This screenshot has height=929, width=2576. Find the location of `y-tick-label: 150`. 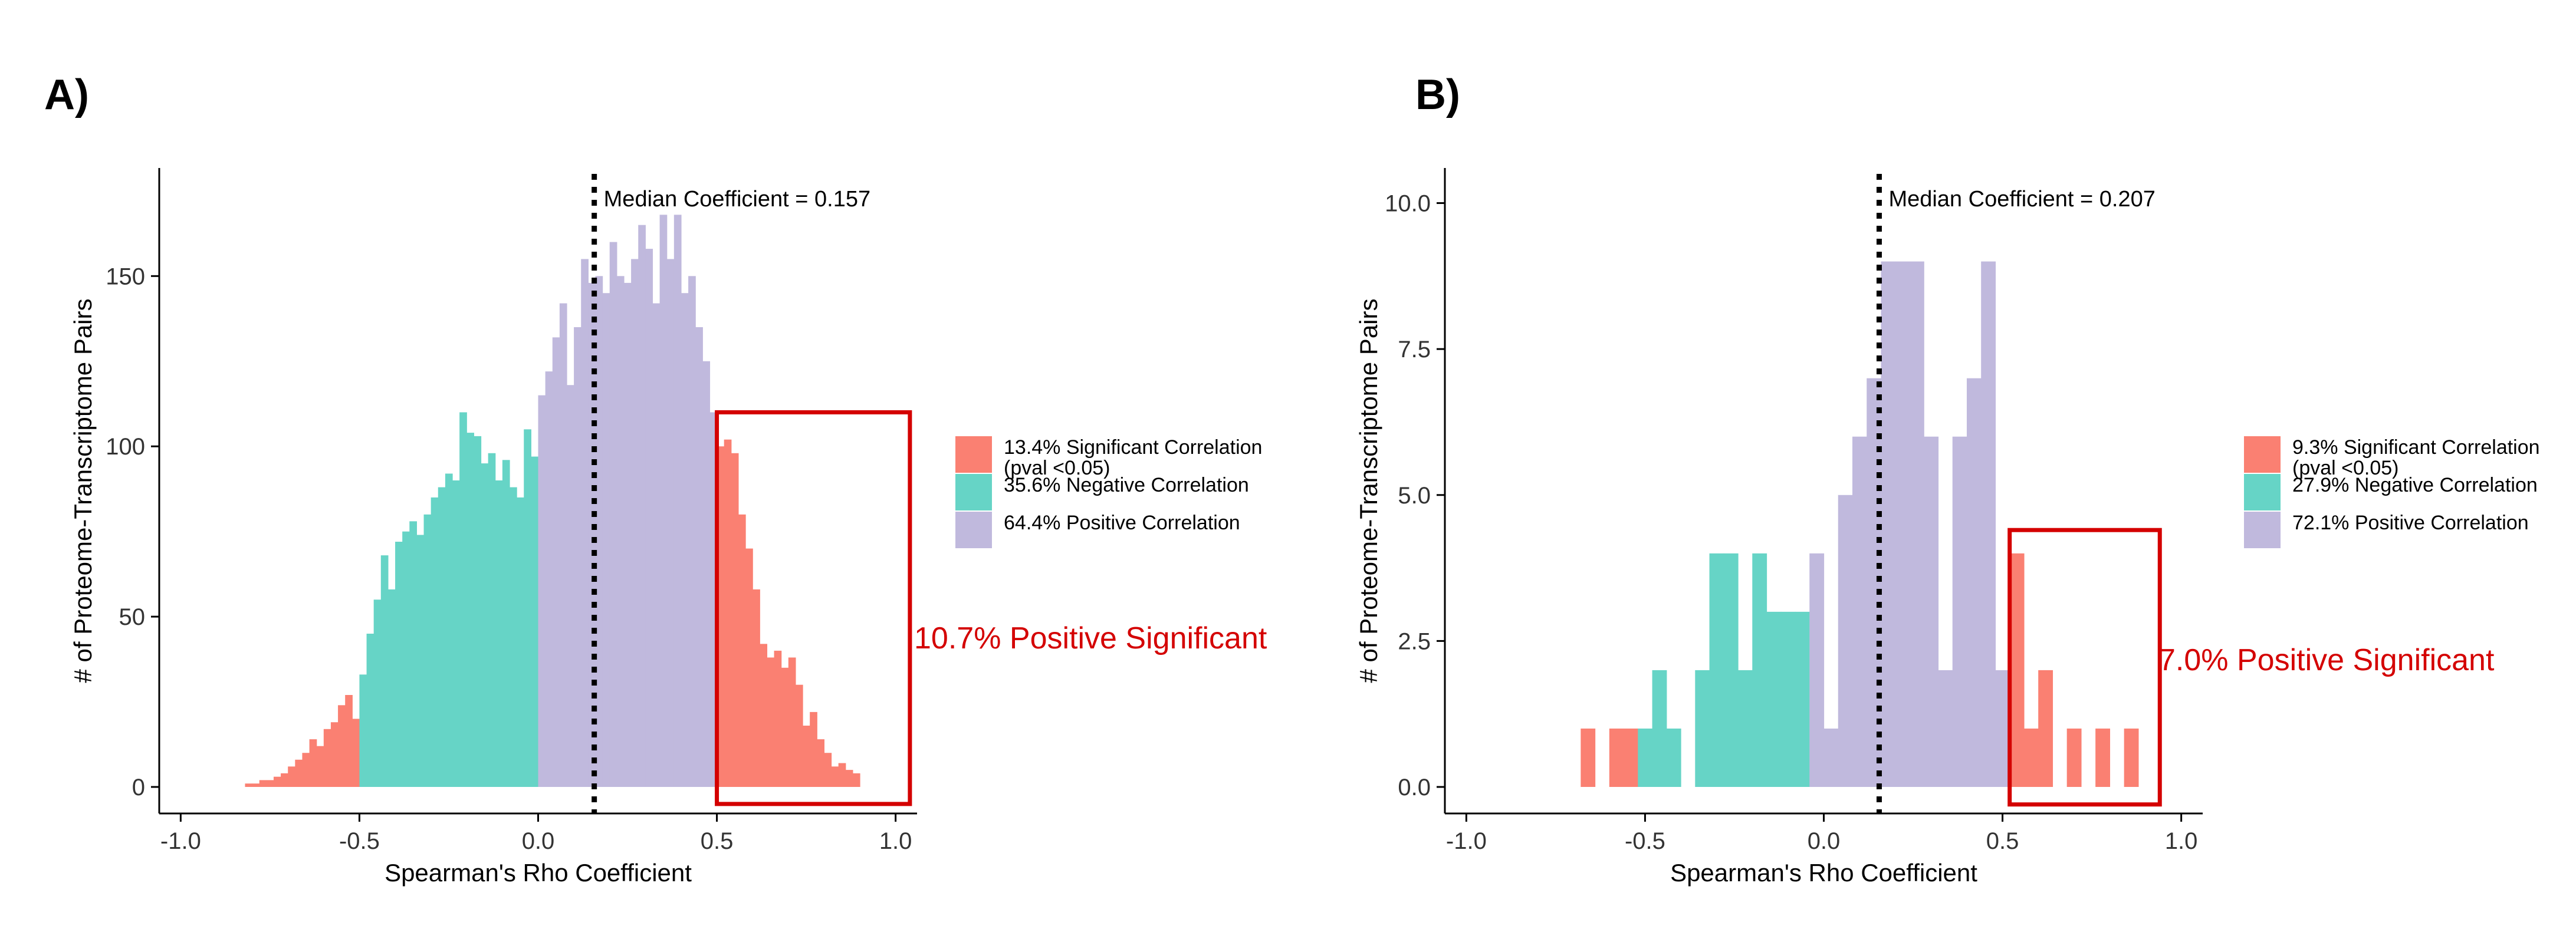

y-tick-label: 150 is located at coordinates (126, 276).